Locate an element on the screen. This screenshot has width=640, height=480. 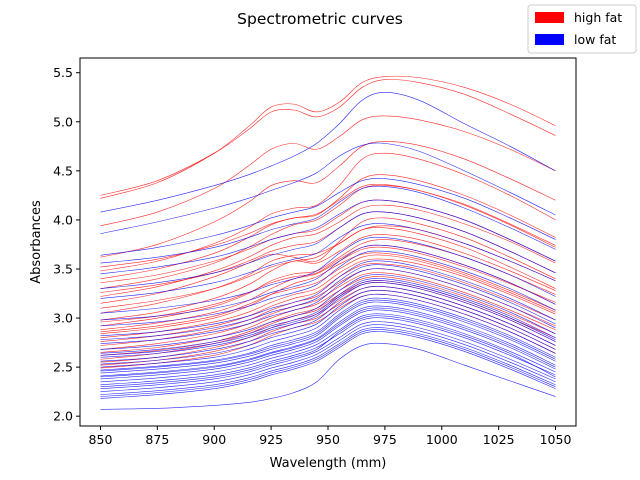
legend-swatch-high-fat is located at coordinates (549, 17).